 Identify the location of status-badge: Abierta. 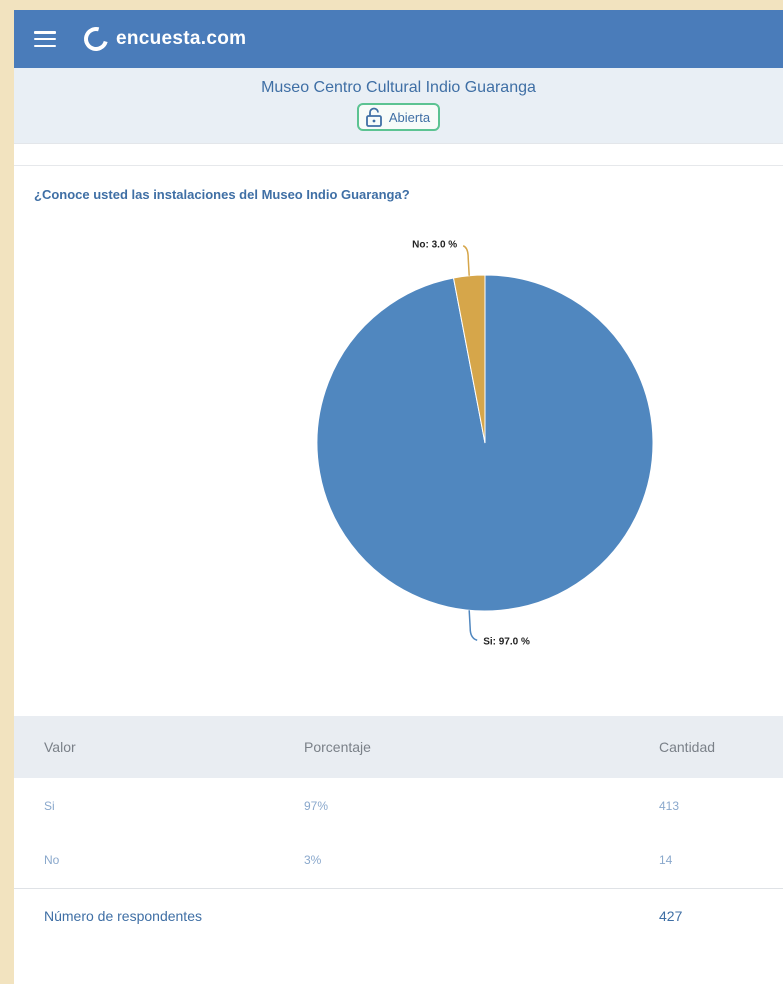
(398, 117).